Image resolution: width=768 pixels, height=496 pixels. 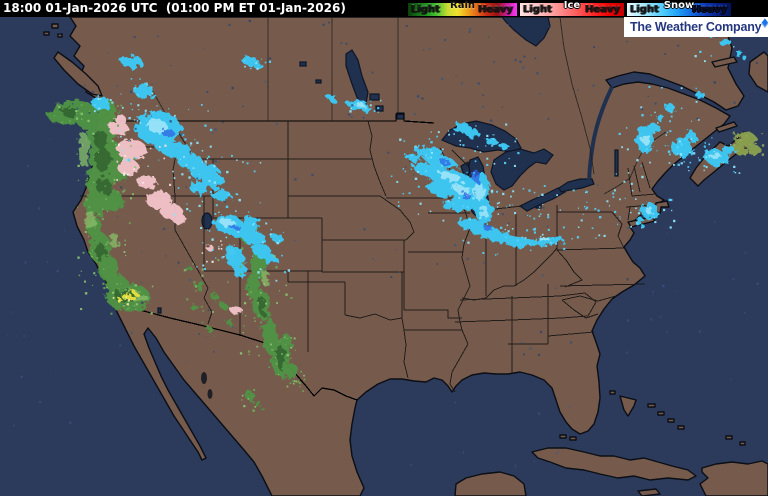 What do you see at coordinates (522, 169) in the screenshot?
I see `lake-huron` at bounding box center [522, 169].